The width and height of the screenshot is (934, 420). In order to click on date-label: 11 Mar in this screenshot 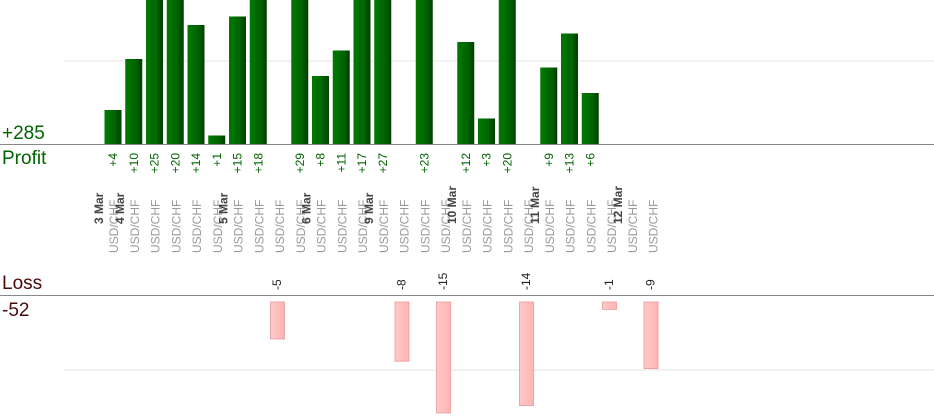, I will do `click(535, 205)`.